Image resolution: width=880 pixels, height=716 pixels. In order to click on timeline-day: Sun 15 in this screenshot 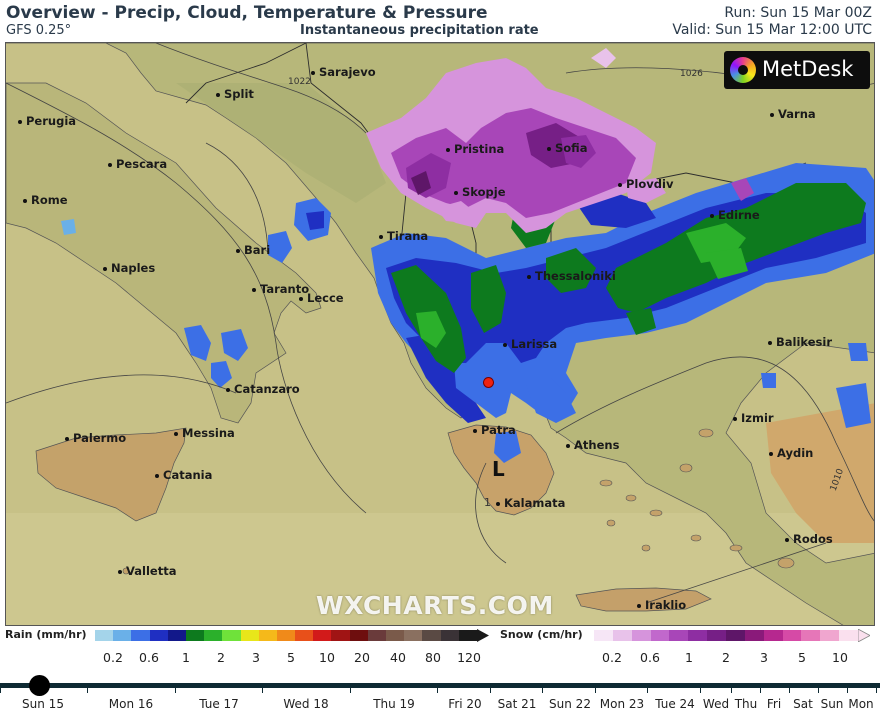, I will do `click(43, 704)`.